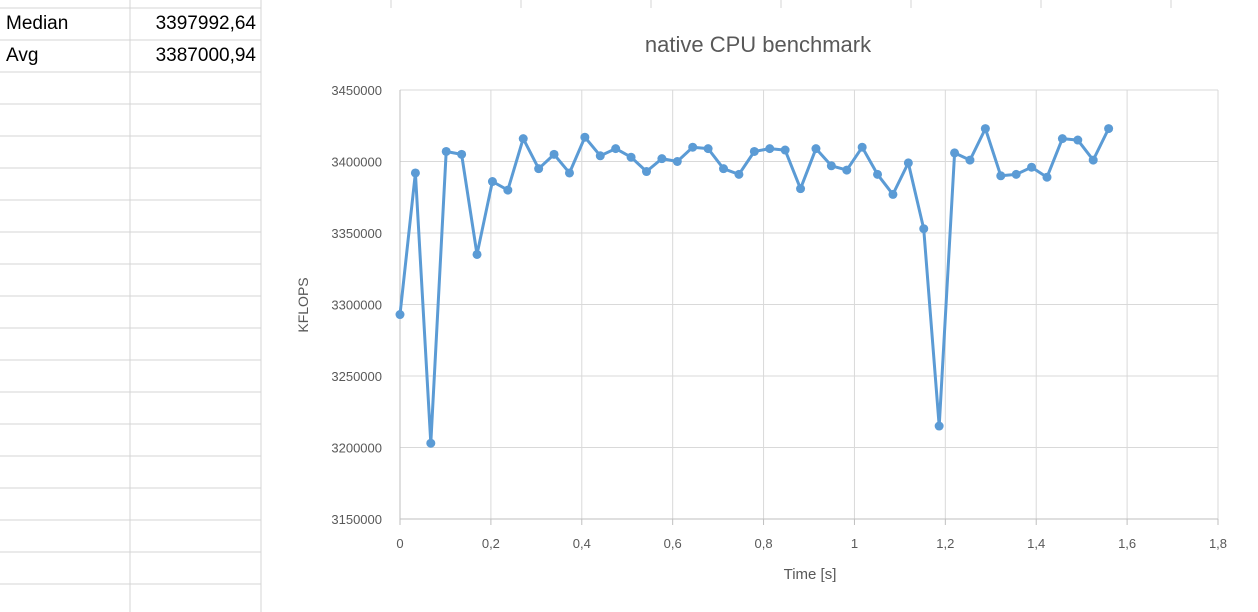 The width and height of the screenshot is (1258, 612). I want to click on x-axis-label: Time [s], so click(810, 574).